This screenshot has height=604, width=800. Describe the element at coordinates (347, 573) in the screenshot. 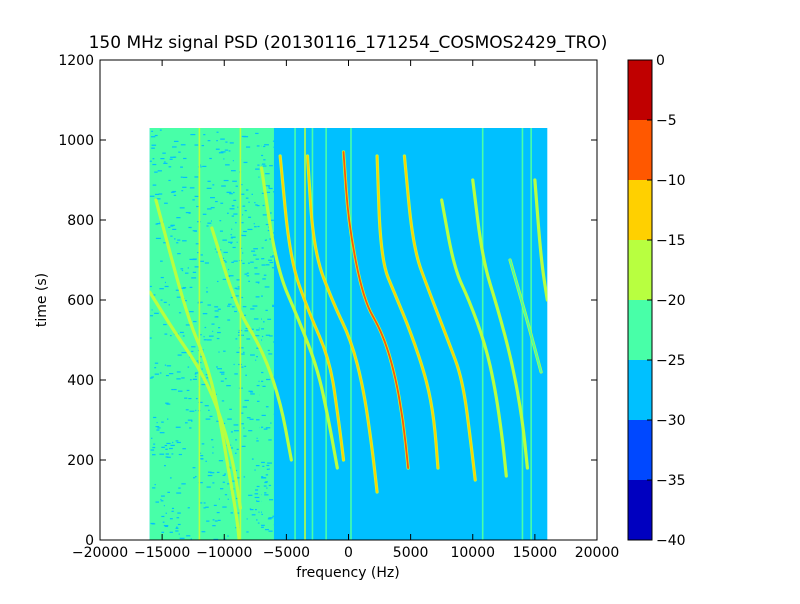

I see `x-axis-label: frequency (Hz)` at that location.